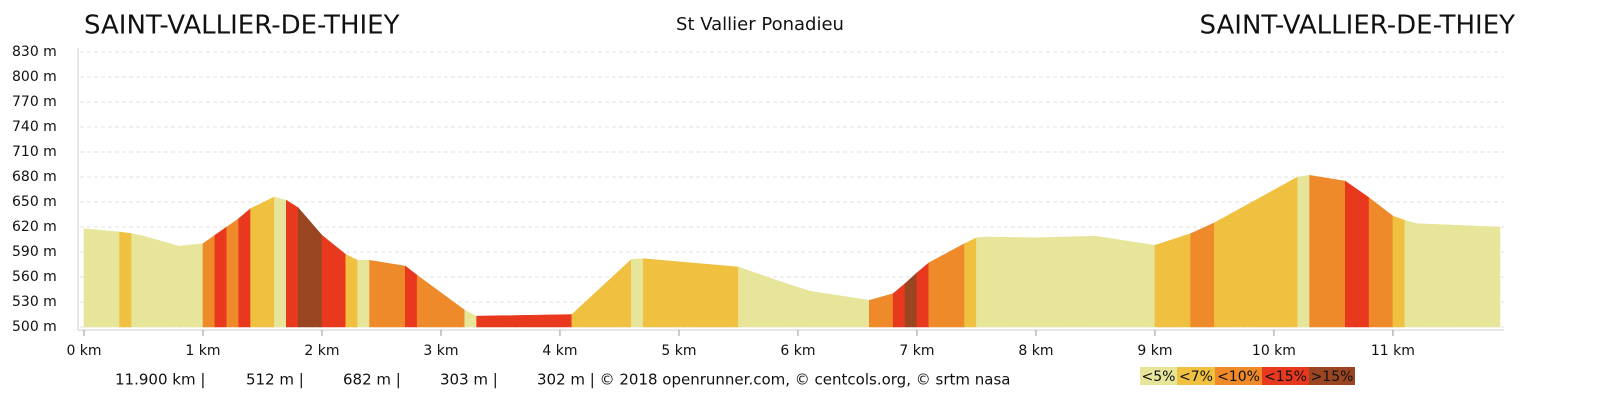 The image size is (1600, 400). I want to click on x-tick-label: 9 km, so click(1154, 351).